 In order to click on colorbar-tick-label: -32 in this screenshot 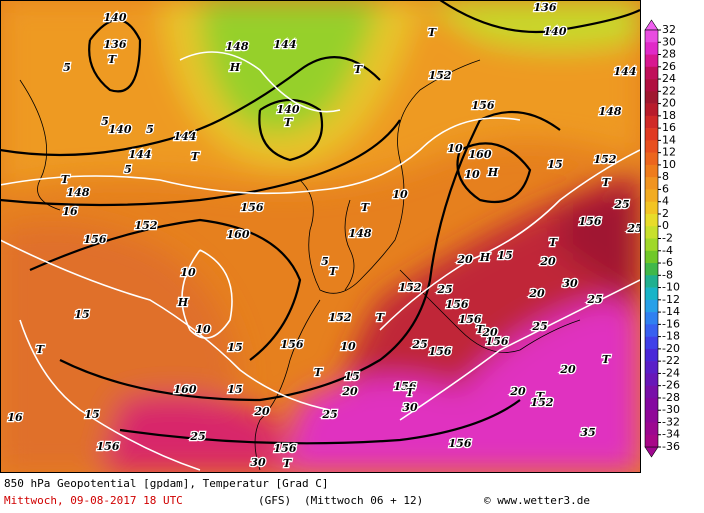, I will do `click(671, 421)`.